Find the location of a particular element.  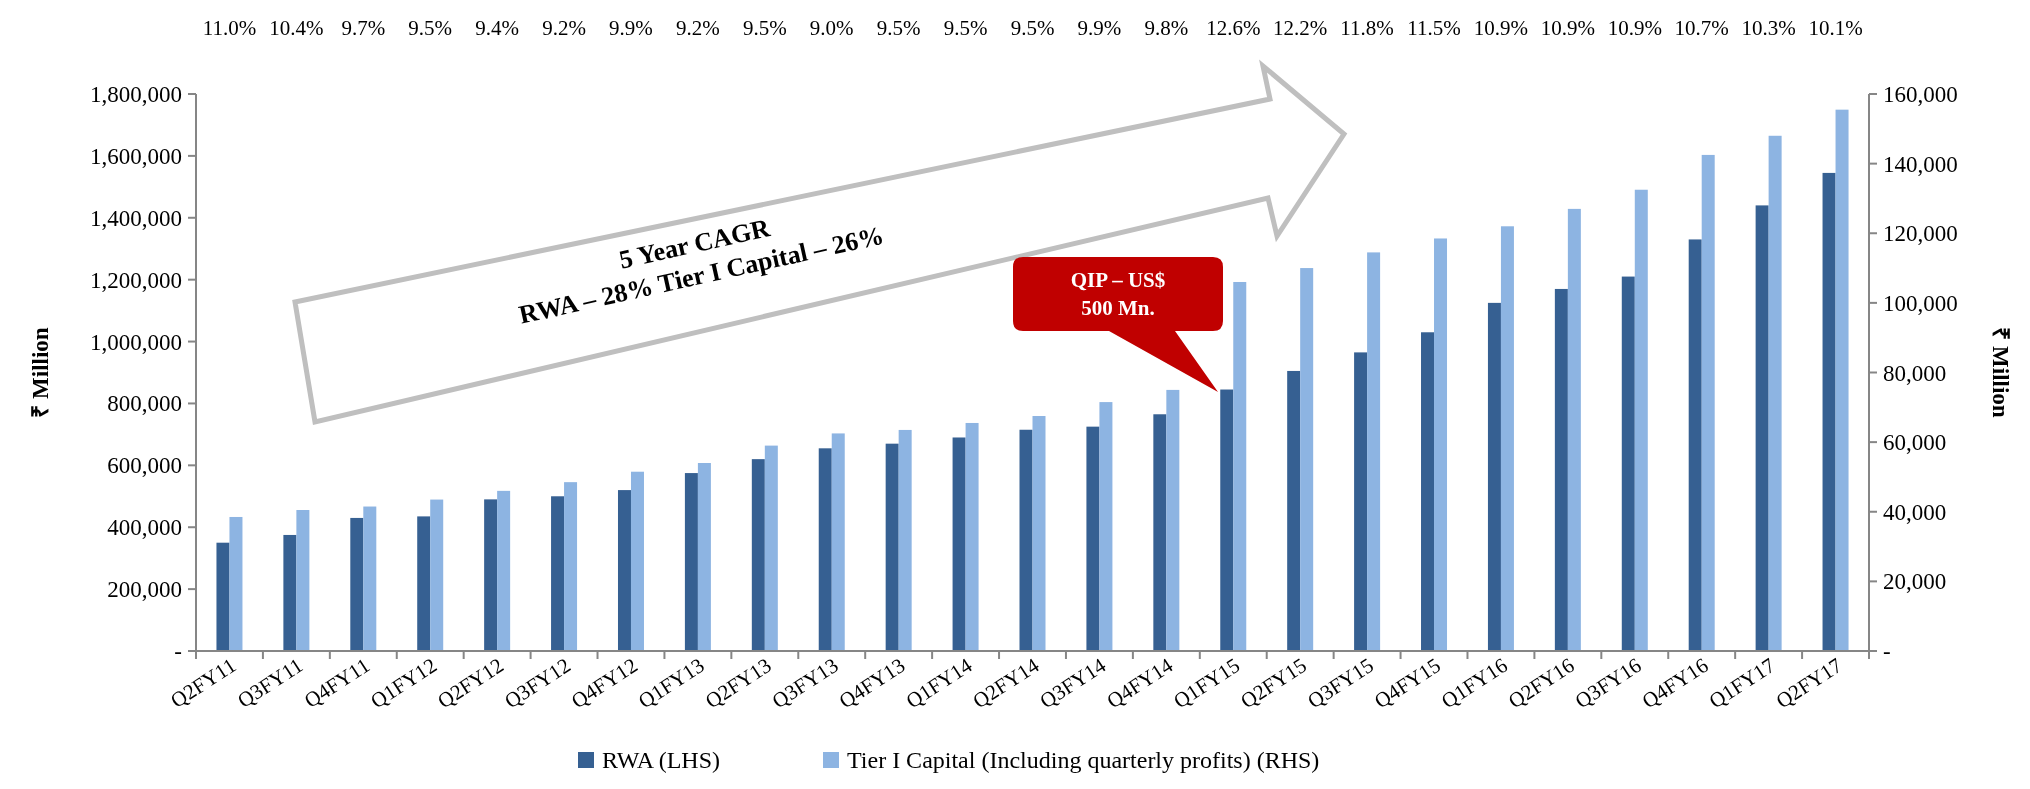

text: 9.4% is located at coordinates (497, 28).